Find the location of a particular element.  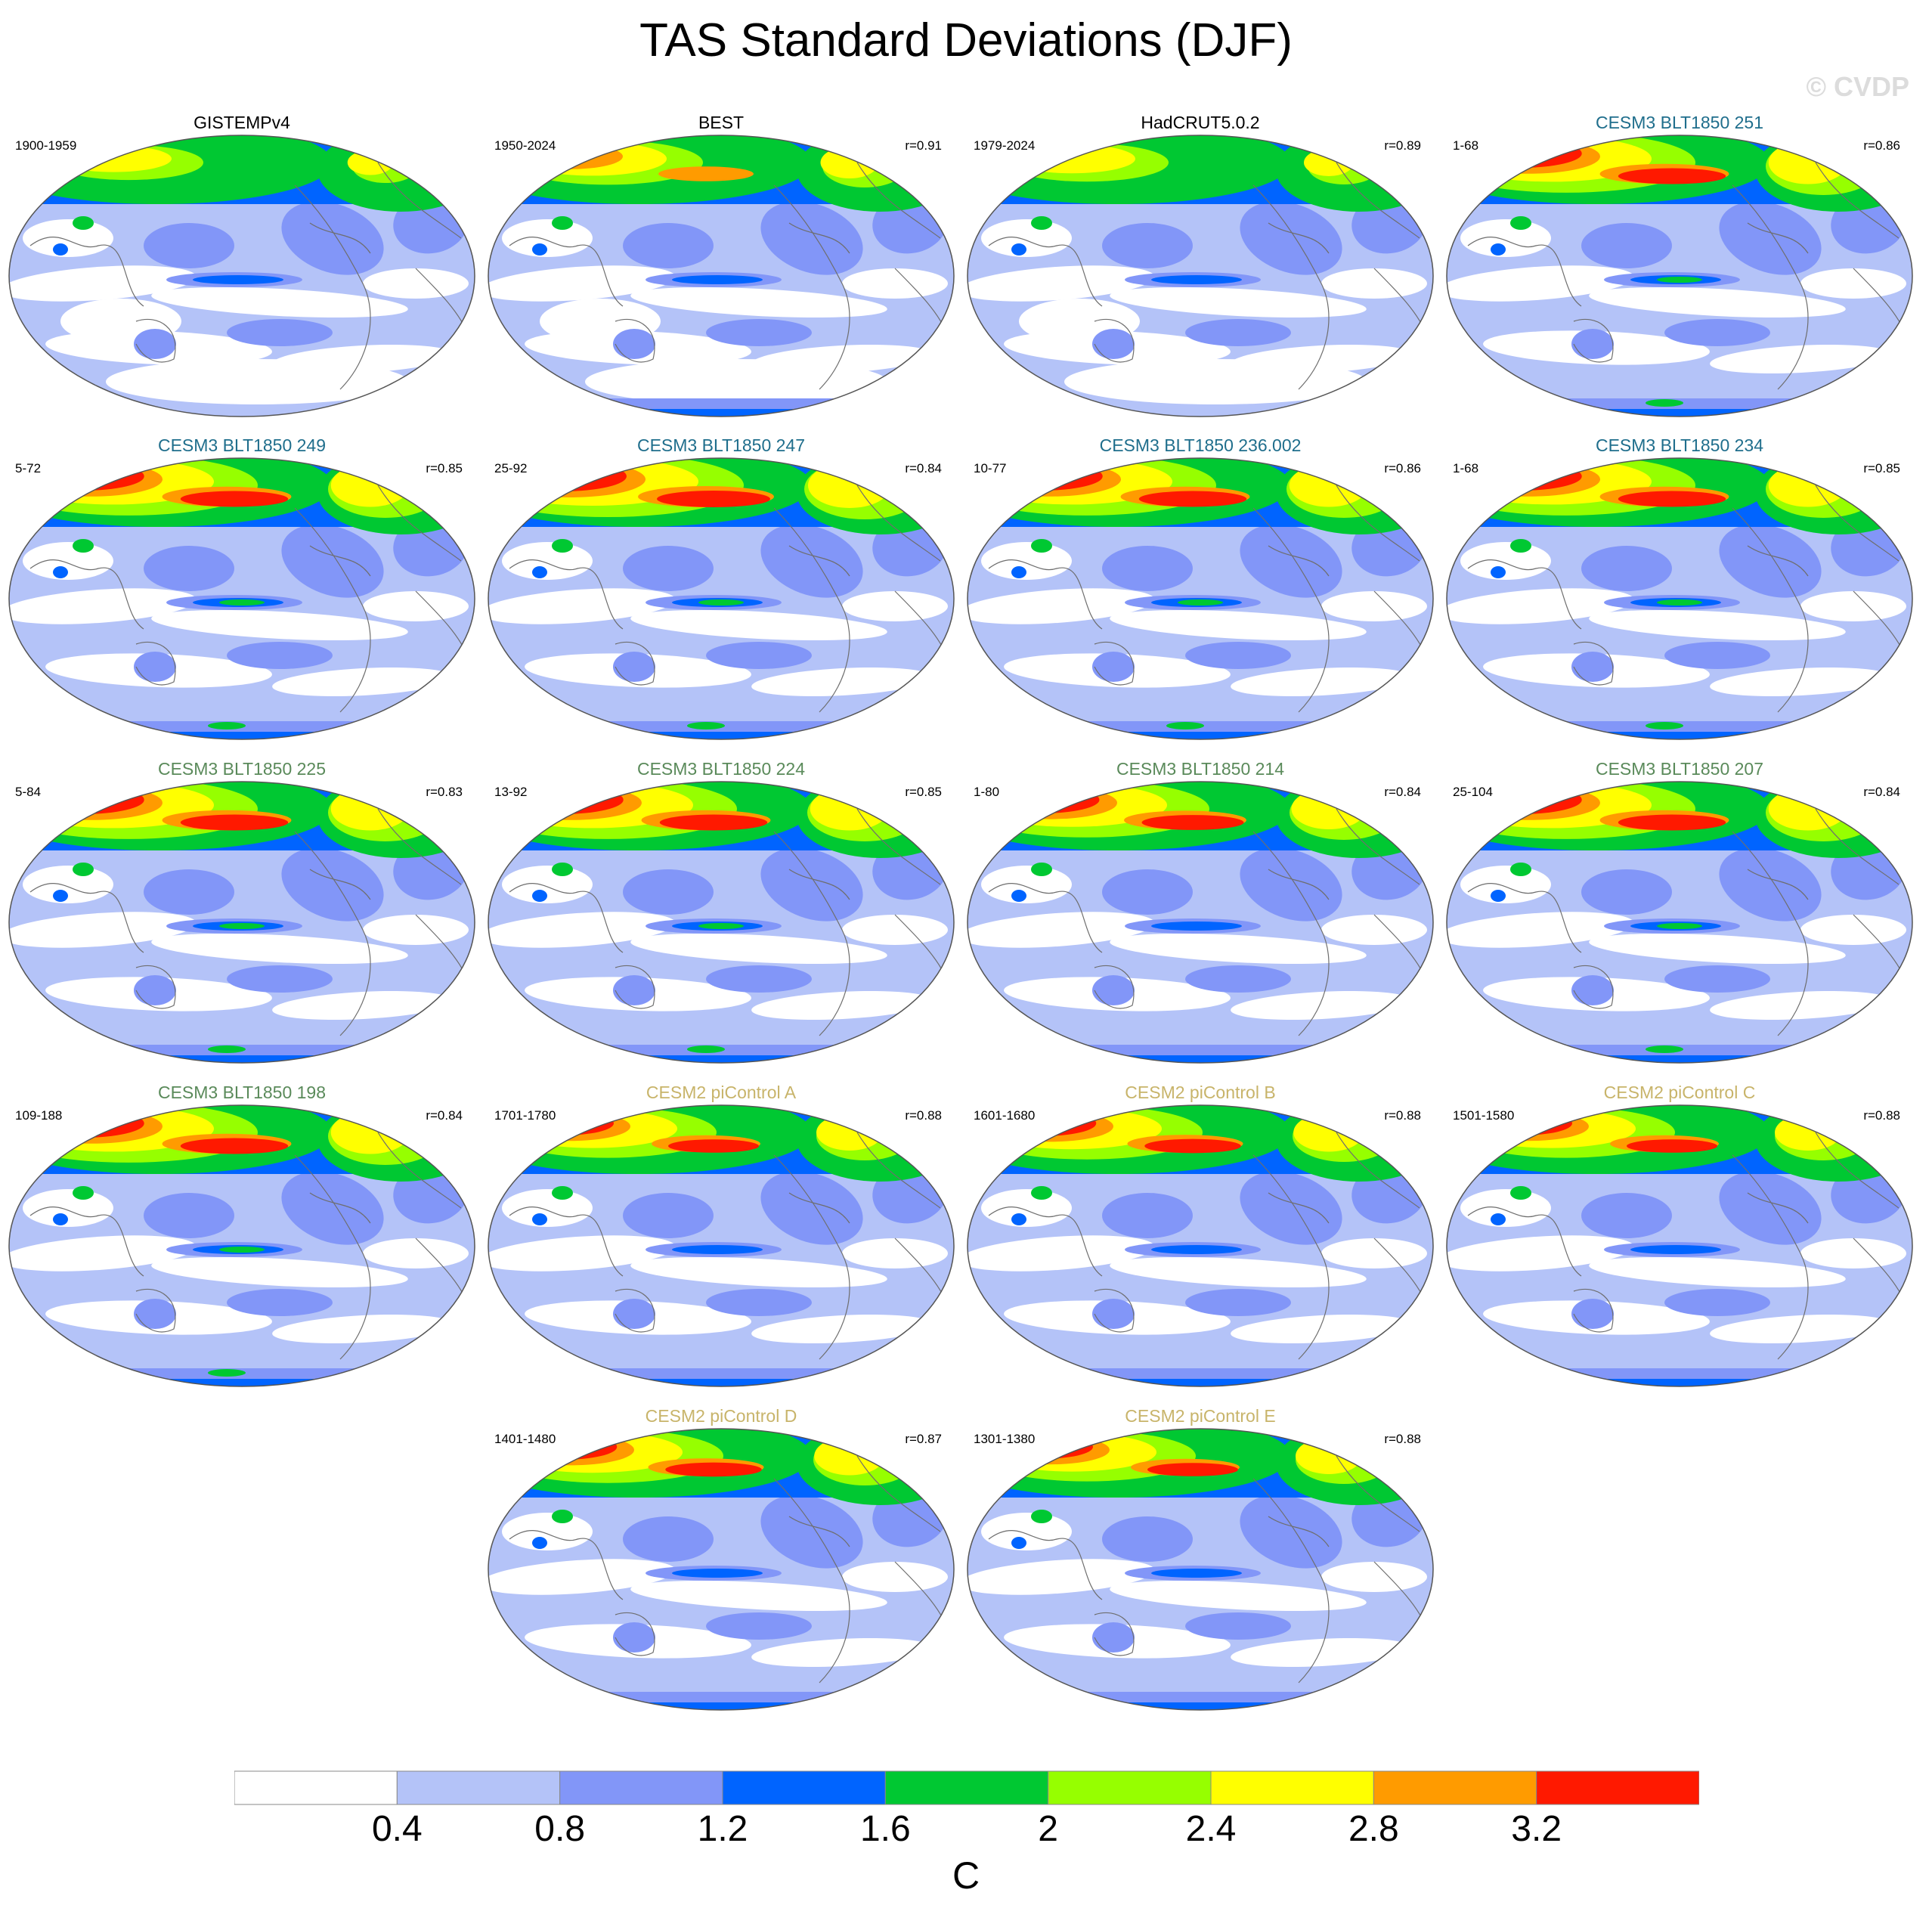

colorbar-tick-label: 2 is located at coordinates (1048, 1829).